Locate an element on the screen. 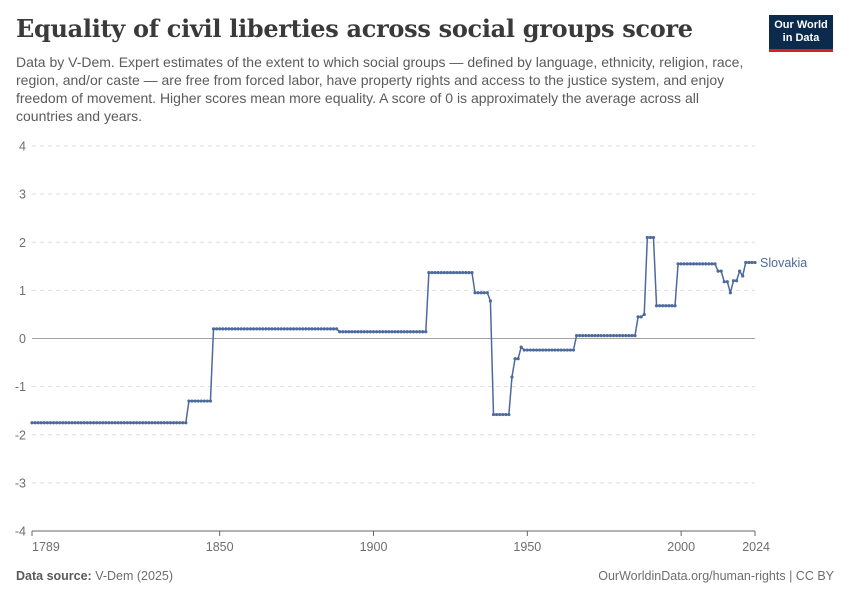  data-source-value: V-Dem (2025) is located at coordinates (134, 576).